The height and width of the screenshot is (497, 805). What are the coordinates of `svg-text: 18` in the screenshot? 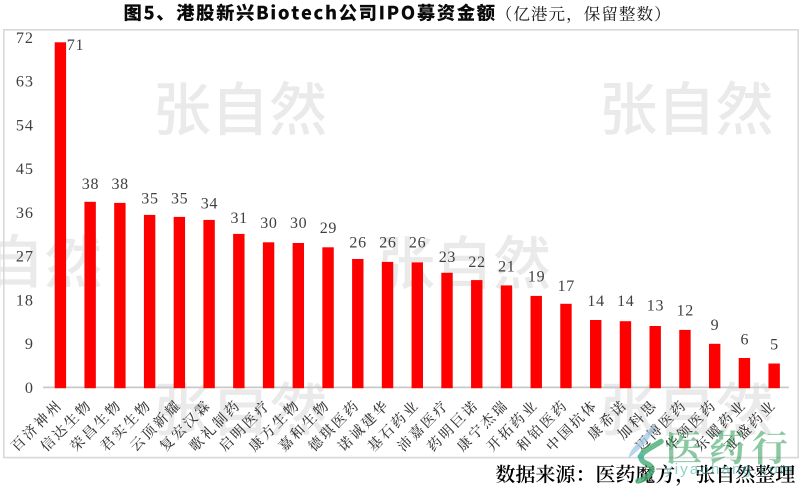 It's located at (25, 300).